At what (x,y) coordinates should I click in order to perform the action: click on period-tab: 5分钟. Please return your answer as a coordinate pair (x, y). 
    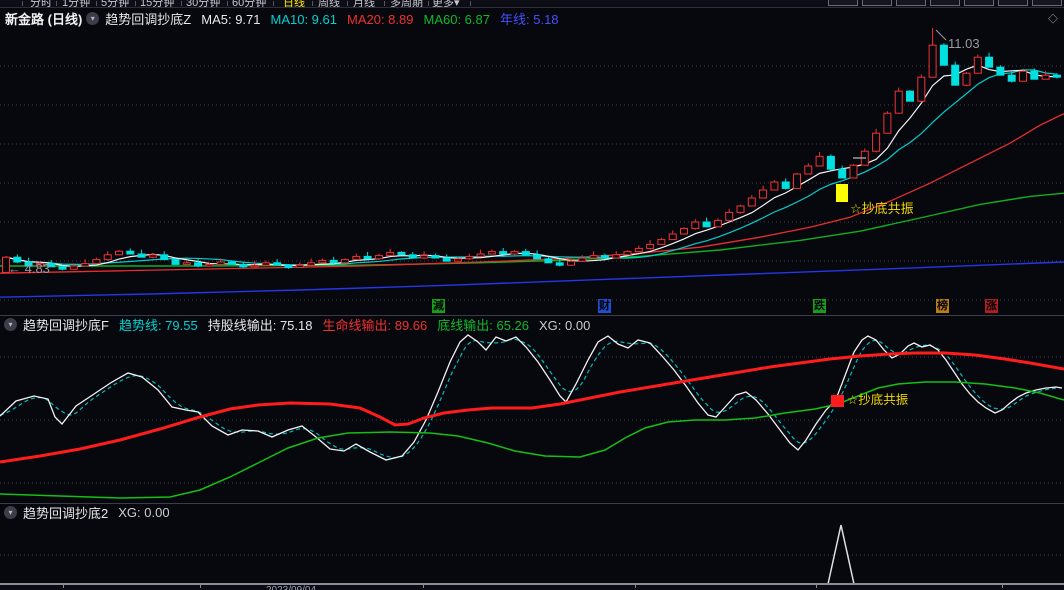
    Looking at the image, I should click on (115, 4).